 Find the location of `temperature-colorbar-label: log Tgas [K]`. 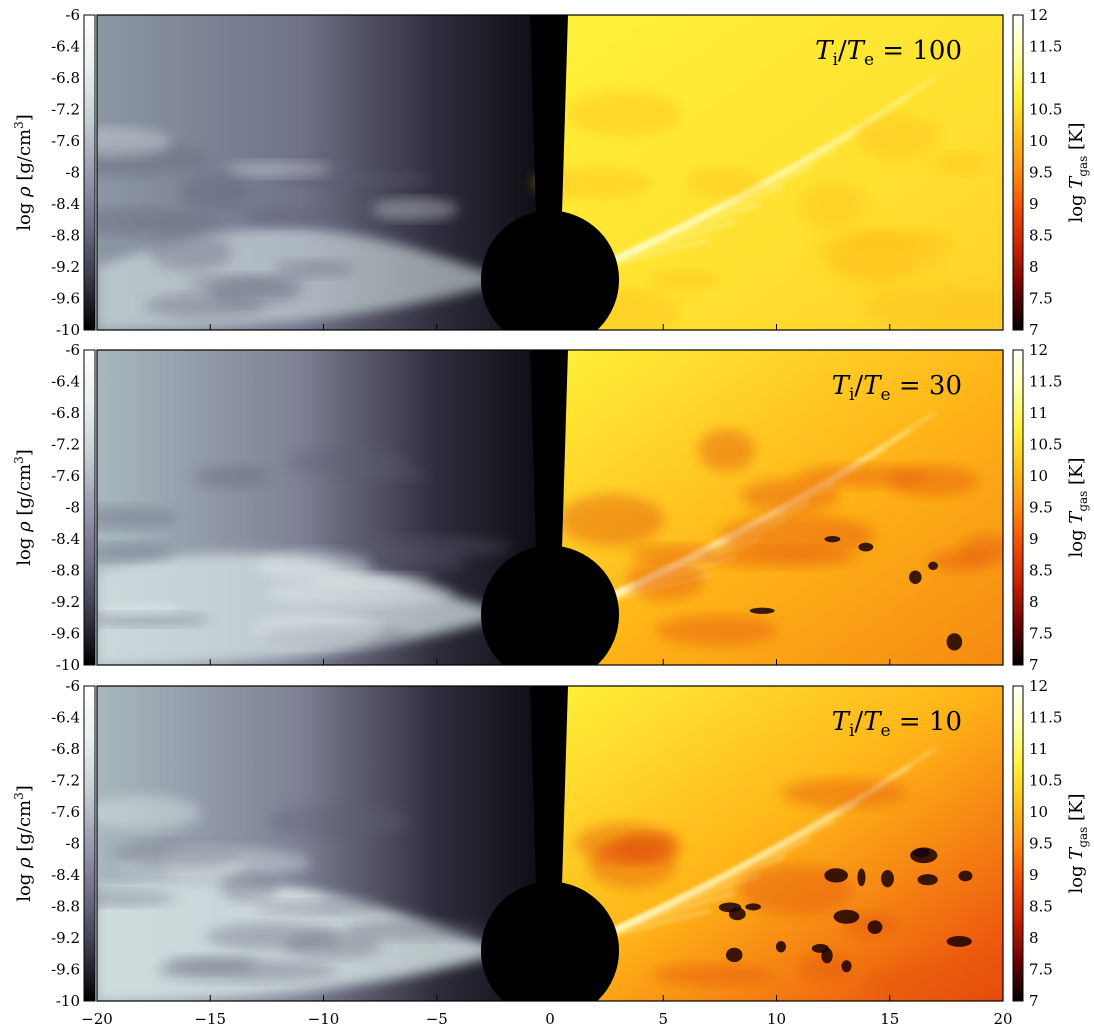

temperature-colorbar-label: log Tgas [K] is located at coordinates (1078, 843).